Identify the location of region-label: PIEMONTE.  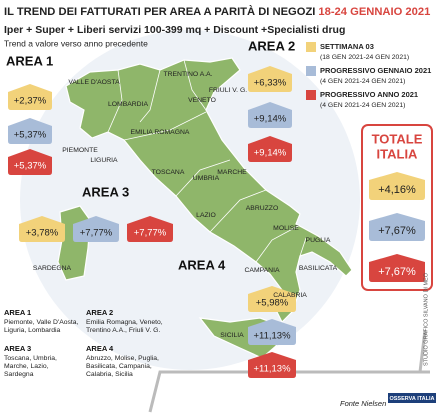
(80, 150).